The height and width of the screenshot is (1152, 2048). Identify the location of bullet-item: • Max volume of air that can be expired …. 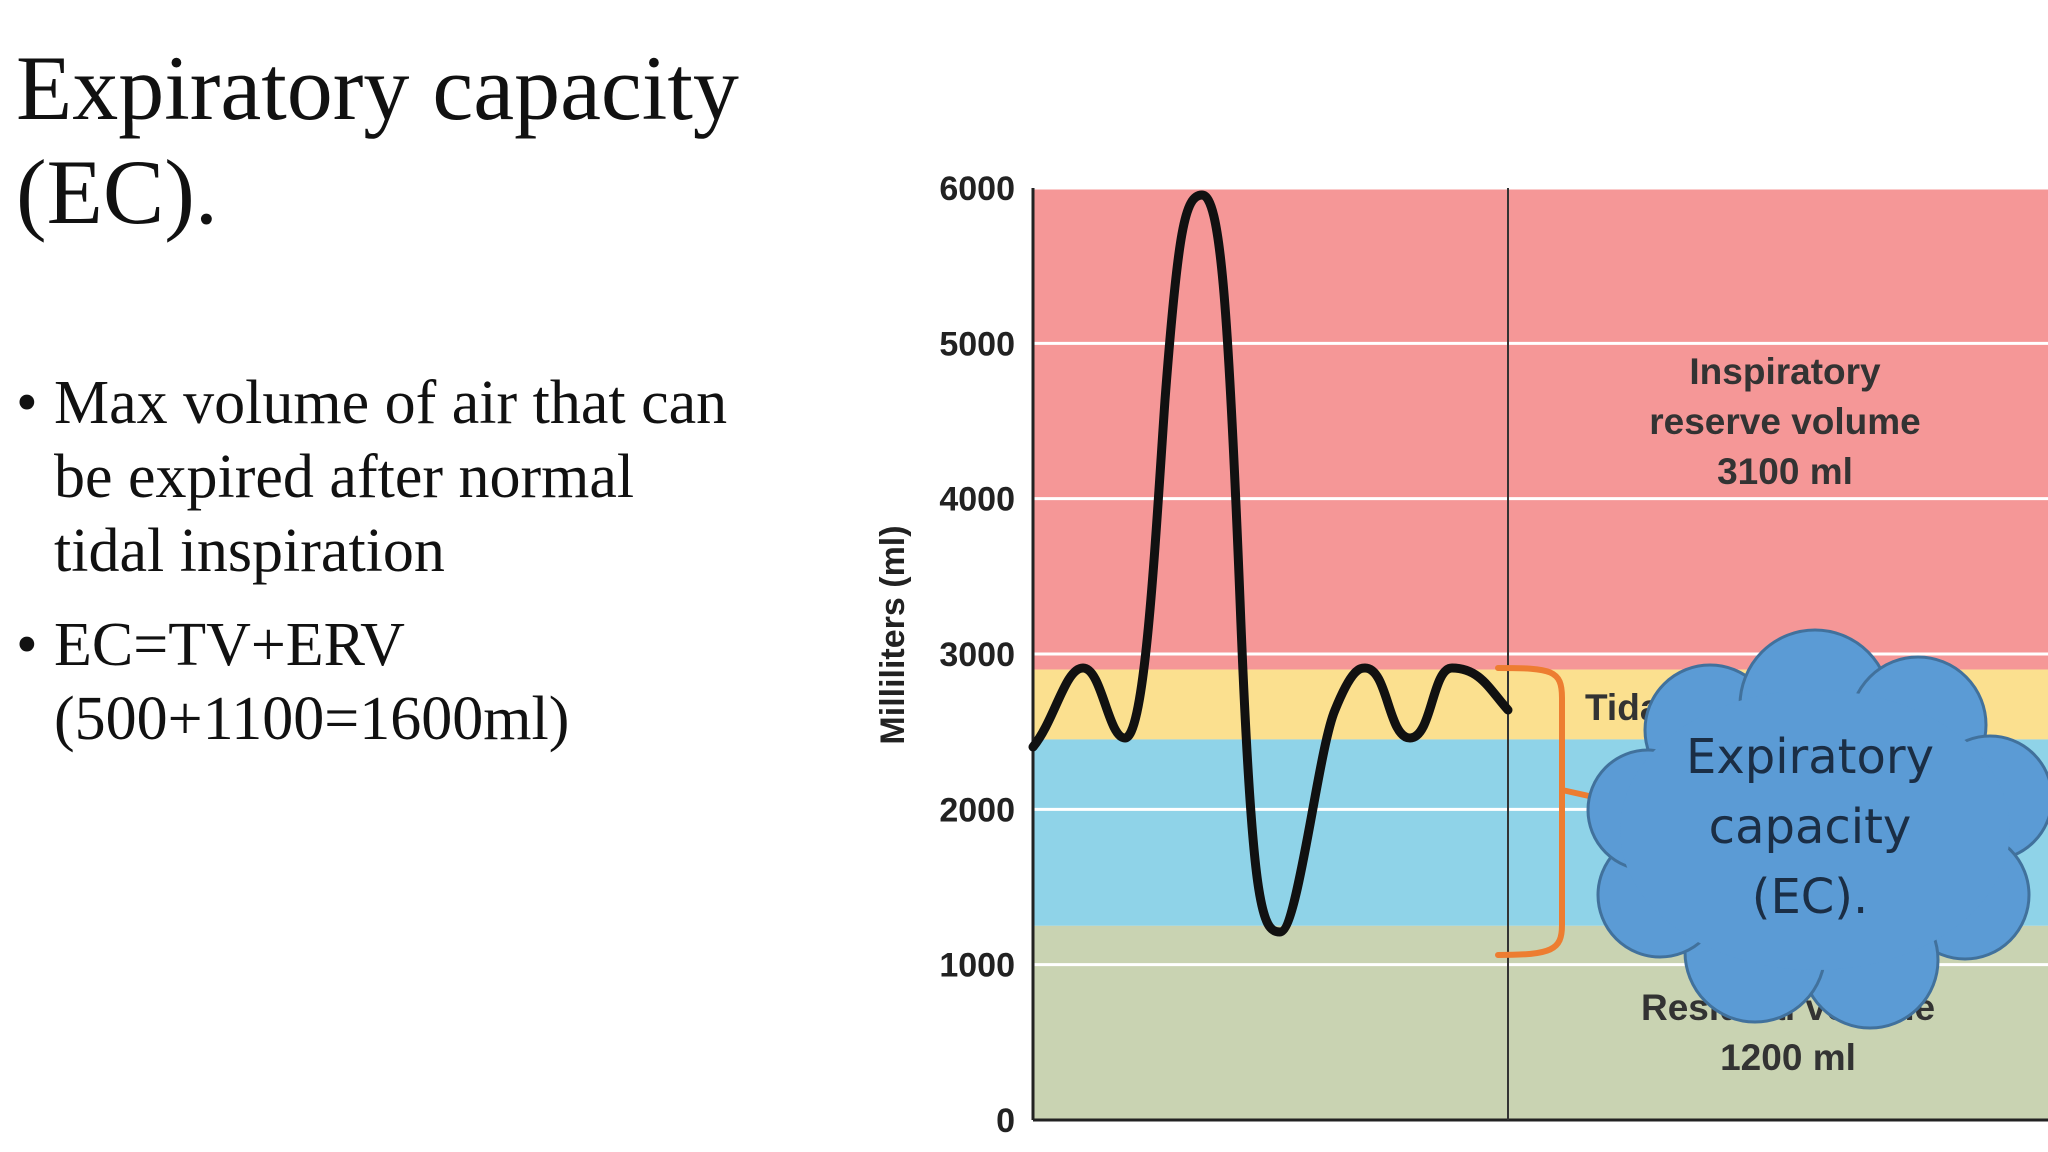
(416, 477).